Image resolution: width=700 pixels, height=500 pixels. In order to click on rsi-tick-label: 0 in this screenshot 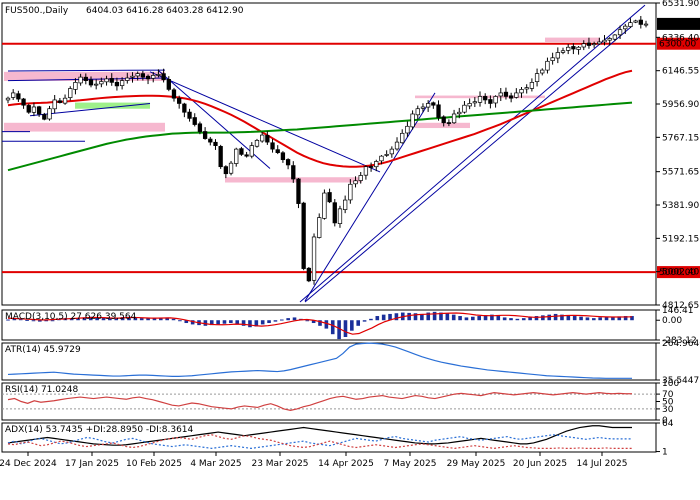, I will do `click(665, 421)`.